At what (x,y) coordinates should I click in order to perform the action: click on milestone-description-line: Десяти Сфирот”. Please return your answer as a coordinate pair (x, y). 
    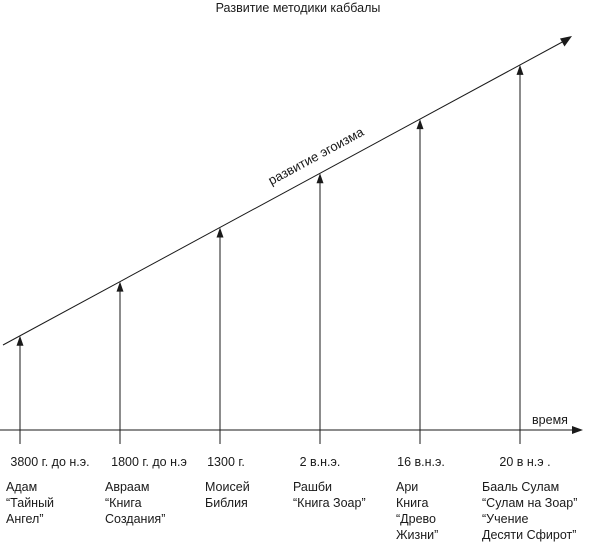
    Looking at the image, I should click on (529, 535).